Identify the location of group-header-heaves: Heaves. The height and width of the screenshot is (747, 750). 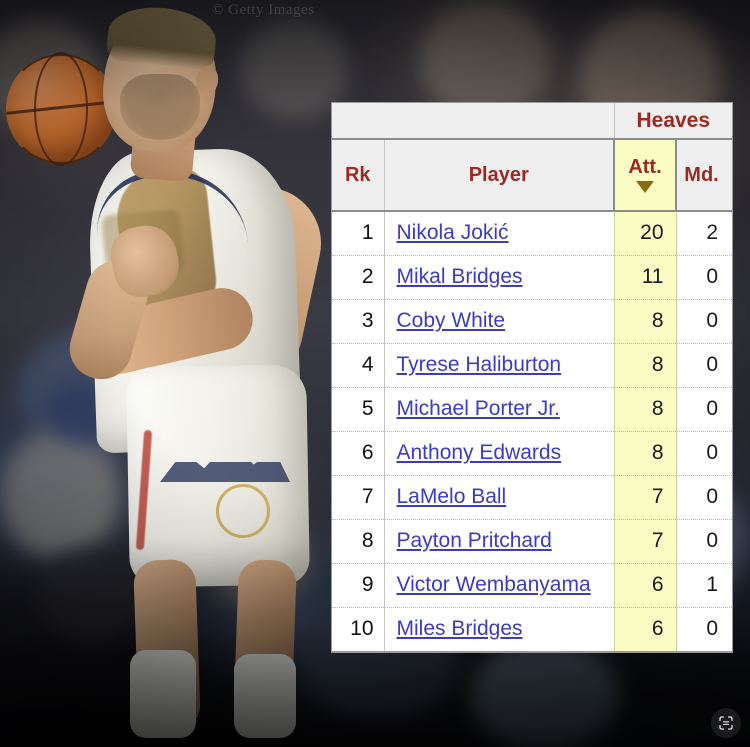
(672, 121).